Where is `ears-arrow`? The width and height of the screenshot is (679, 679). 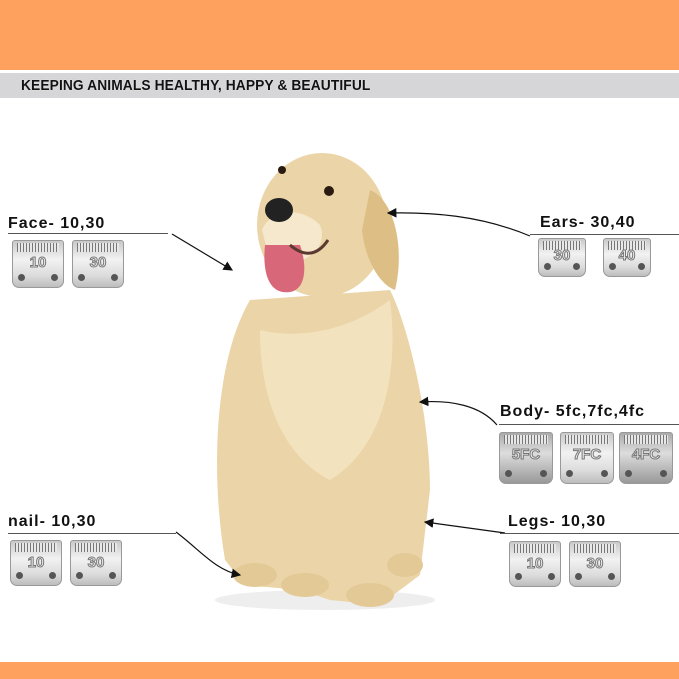 ears-arrow is located at coordinates (458, 222).